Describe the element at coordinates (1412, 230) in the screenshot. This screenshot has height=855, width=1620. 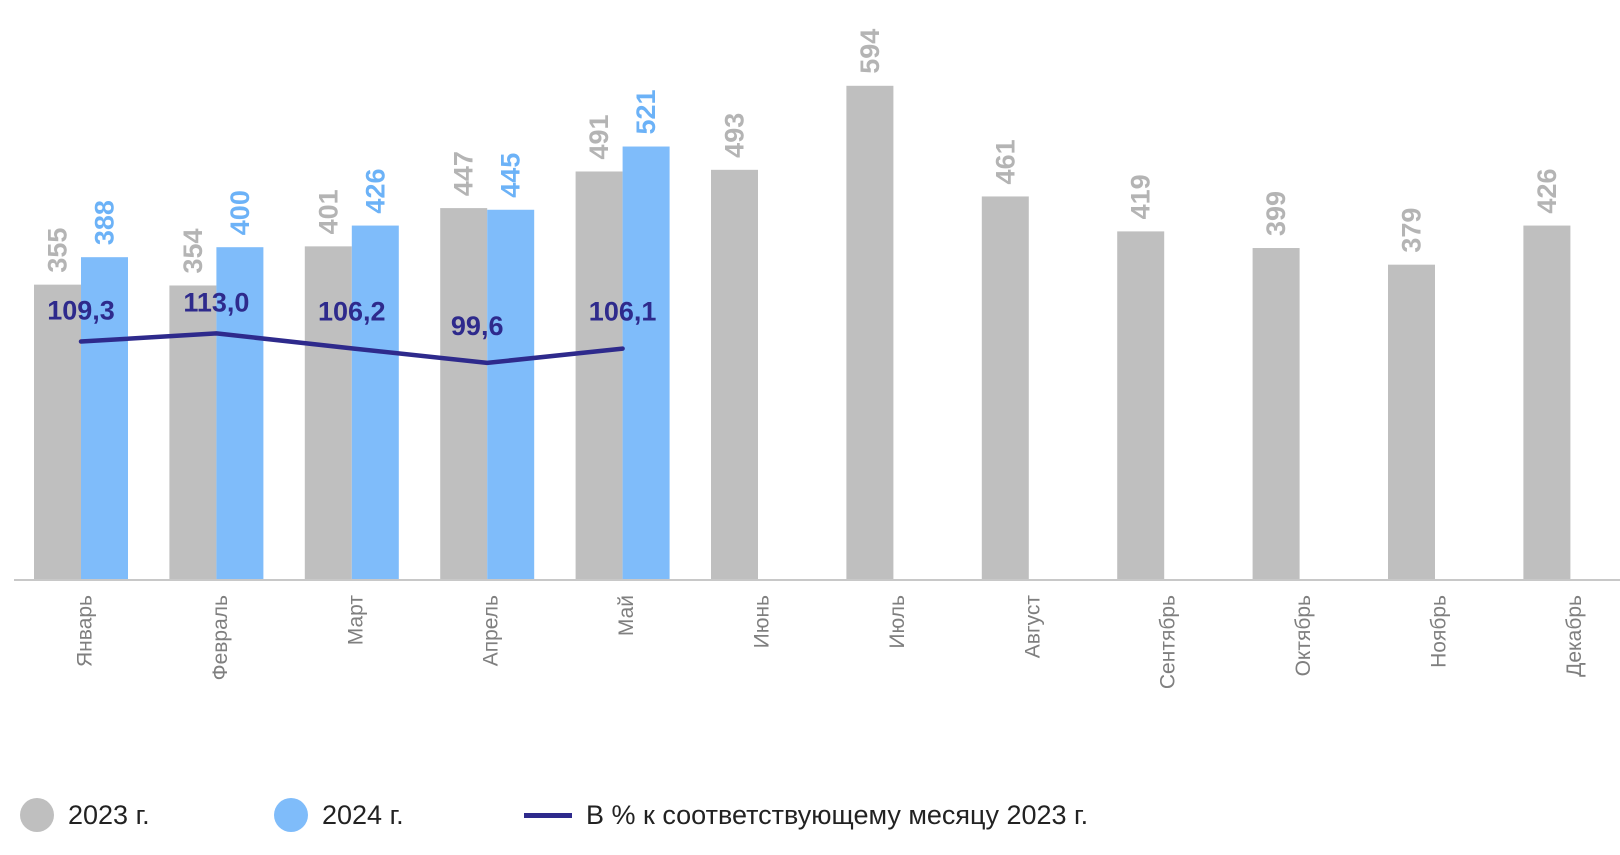
I see `data-label-2023-11: 379` at that location.